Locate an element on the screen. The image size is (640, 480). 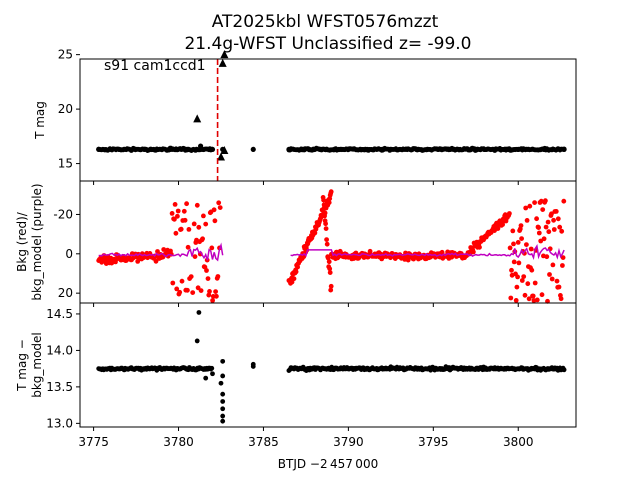
y-ticks-middle: 20 0 -20 is located at coordinates (66, 253).